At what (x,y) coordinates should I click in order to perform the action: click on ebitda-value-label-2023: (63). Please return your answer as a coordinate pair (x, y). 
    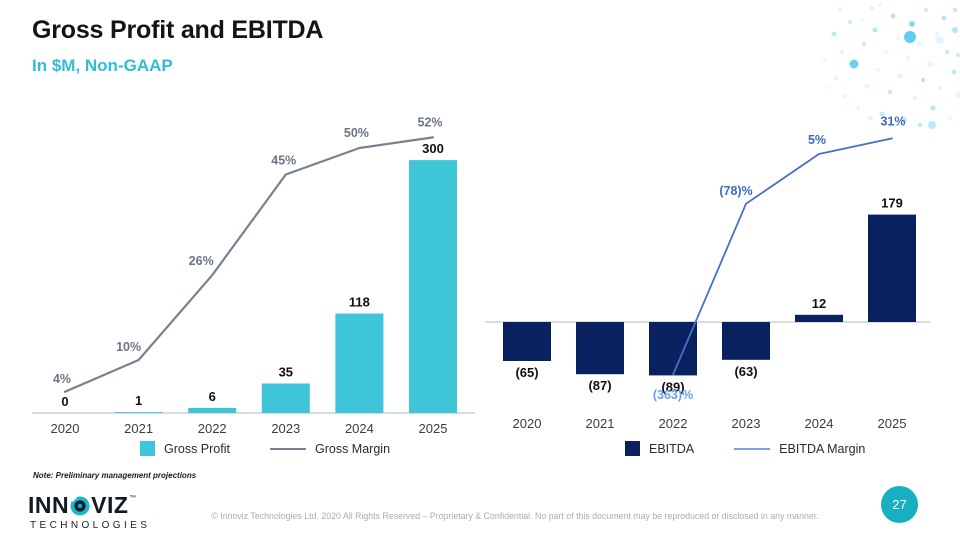
    Looking at the image, I should click on (745, 371).